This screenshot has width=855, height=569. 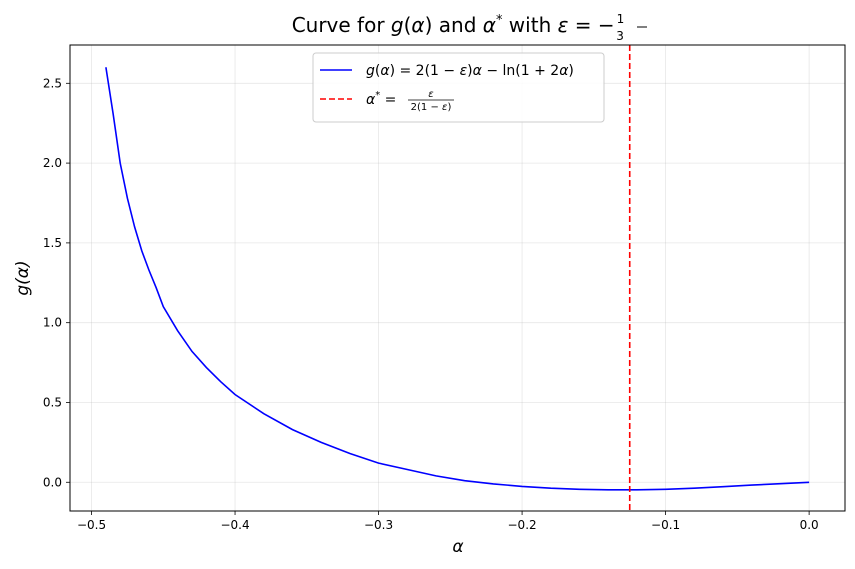 I want to click on y-tick-label: 1.5, so click(x=52, y=243).